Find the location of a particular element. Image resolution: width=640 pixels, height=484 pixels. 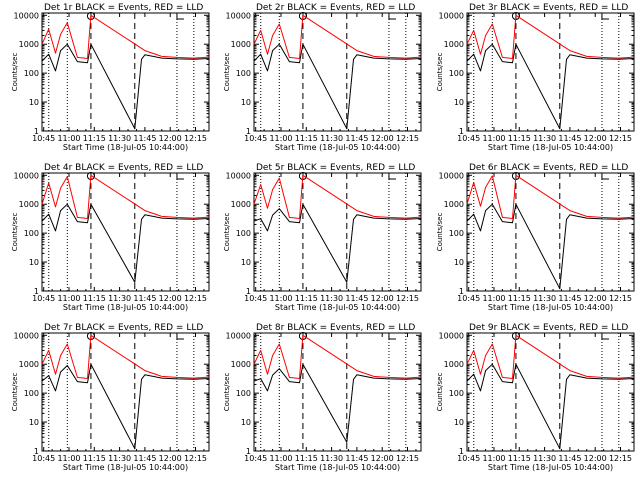

panel-title: Det 4r BLACK = Events, RED = LLD is located at coordinates (123, 168).